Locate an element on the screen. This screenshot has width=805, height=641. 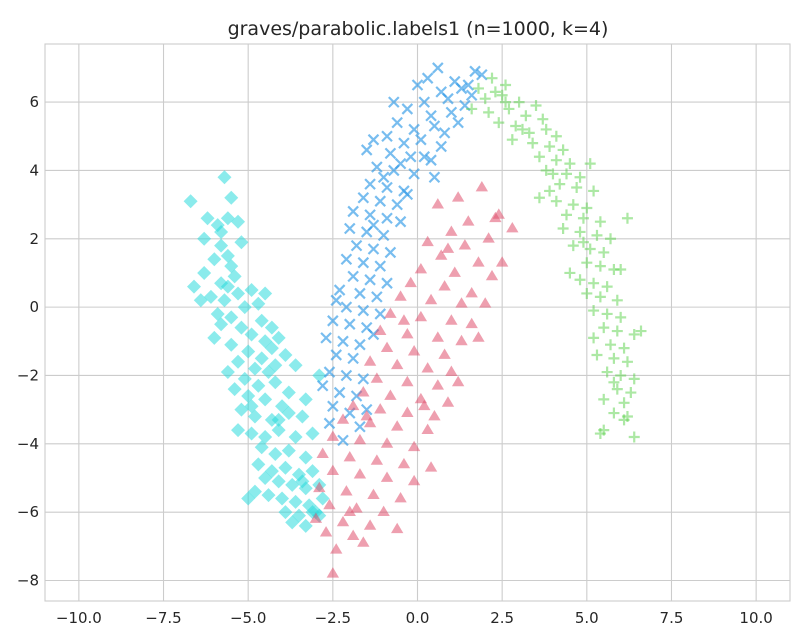
y-tick-label: −6 is located at coordinates (28, 512).